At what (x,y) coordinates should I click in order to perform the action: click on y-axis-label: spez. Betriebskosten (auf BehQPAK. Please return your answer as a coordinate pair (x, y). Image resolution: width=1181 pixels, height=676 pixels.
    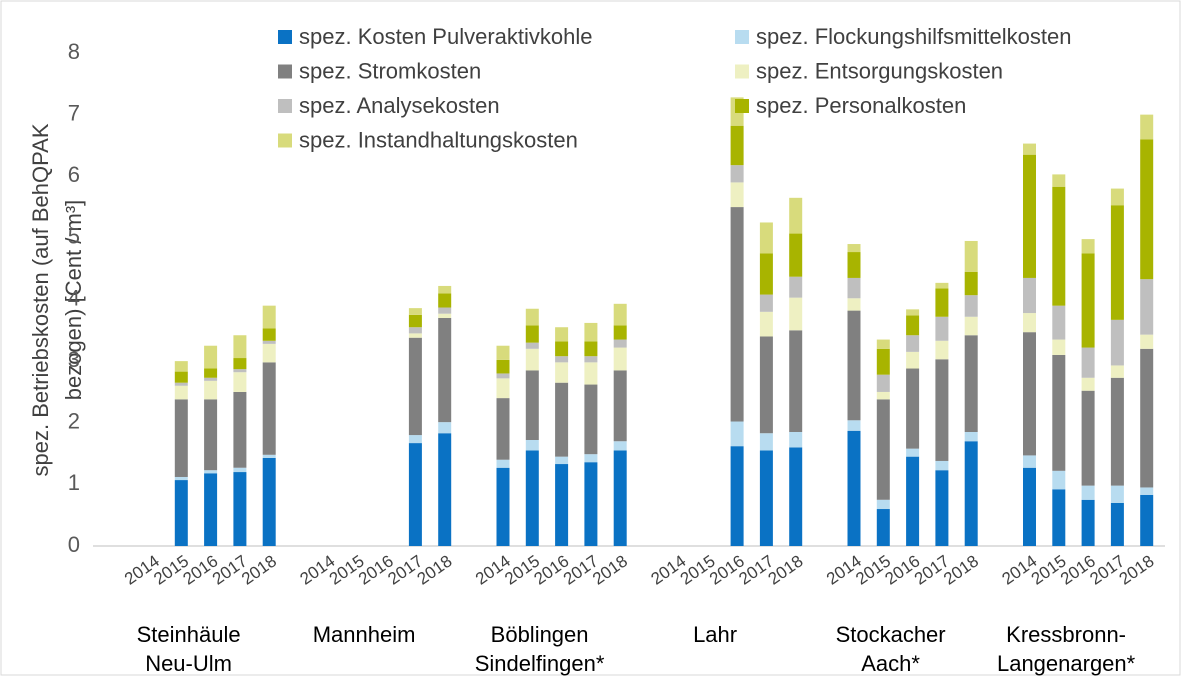
    Looking at the image, I should click on (40, 299).